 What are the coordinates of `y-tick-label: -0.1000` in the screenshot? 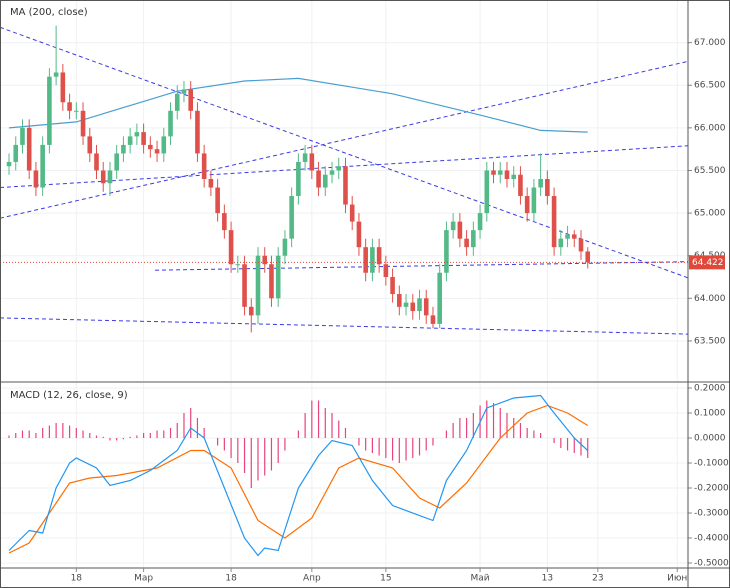 It's located at (711, 464).